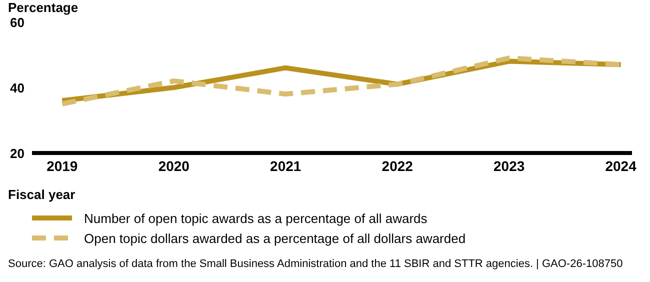  What do you see at coordinates (286, 166) in the screenshot?
I see `x-tick-label: 2021` at bounding box center [286, 166].